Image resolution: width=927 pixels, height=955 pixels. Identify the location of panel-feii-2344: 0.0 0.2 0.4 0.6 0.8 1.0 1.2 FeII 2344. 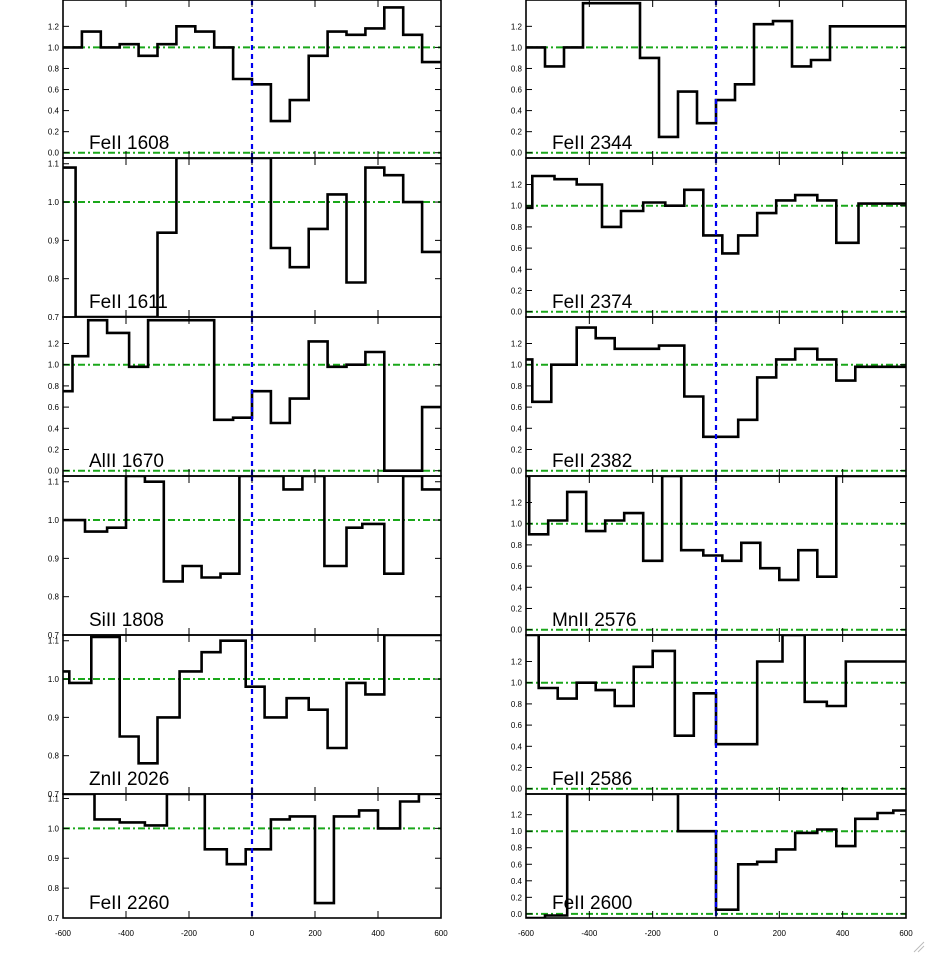
(709, 79).